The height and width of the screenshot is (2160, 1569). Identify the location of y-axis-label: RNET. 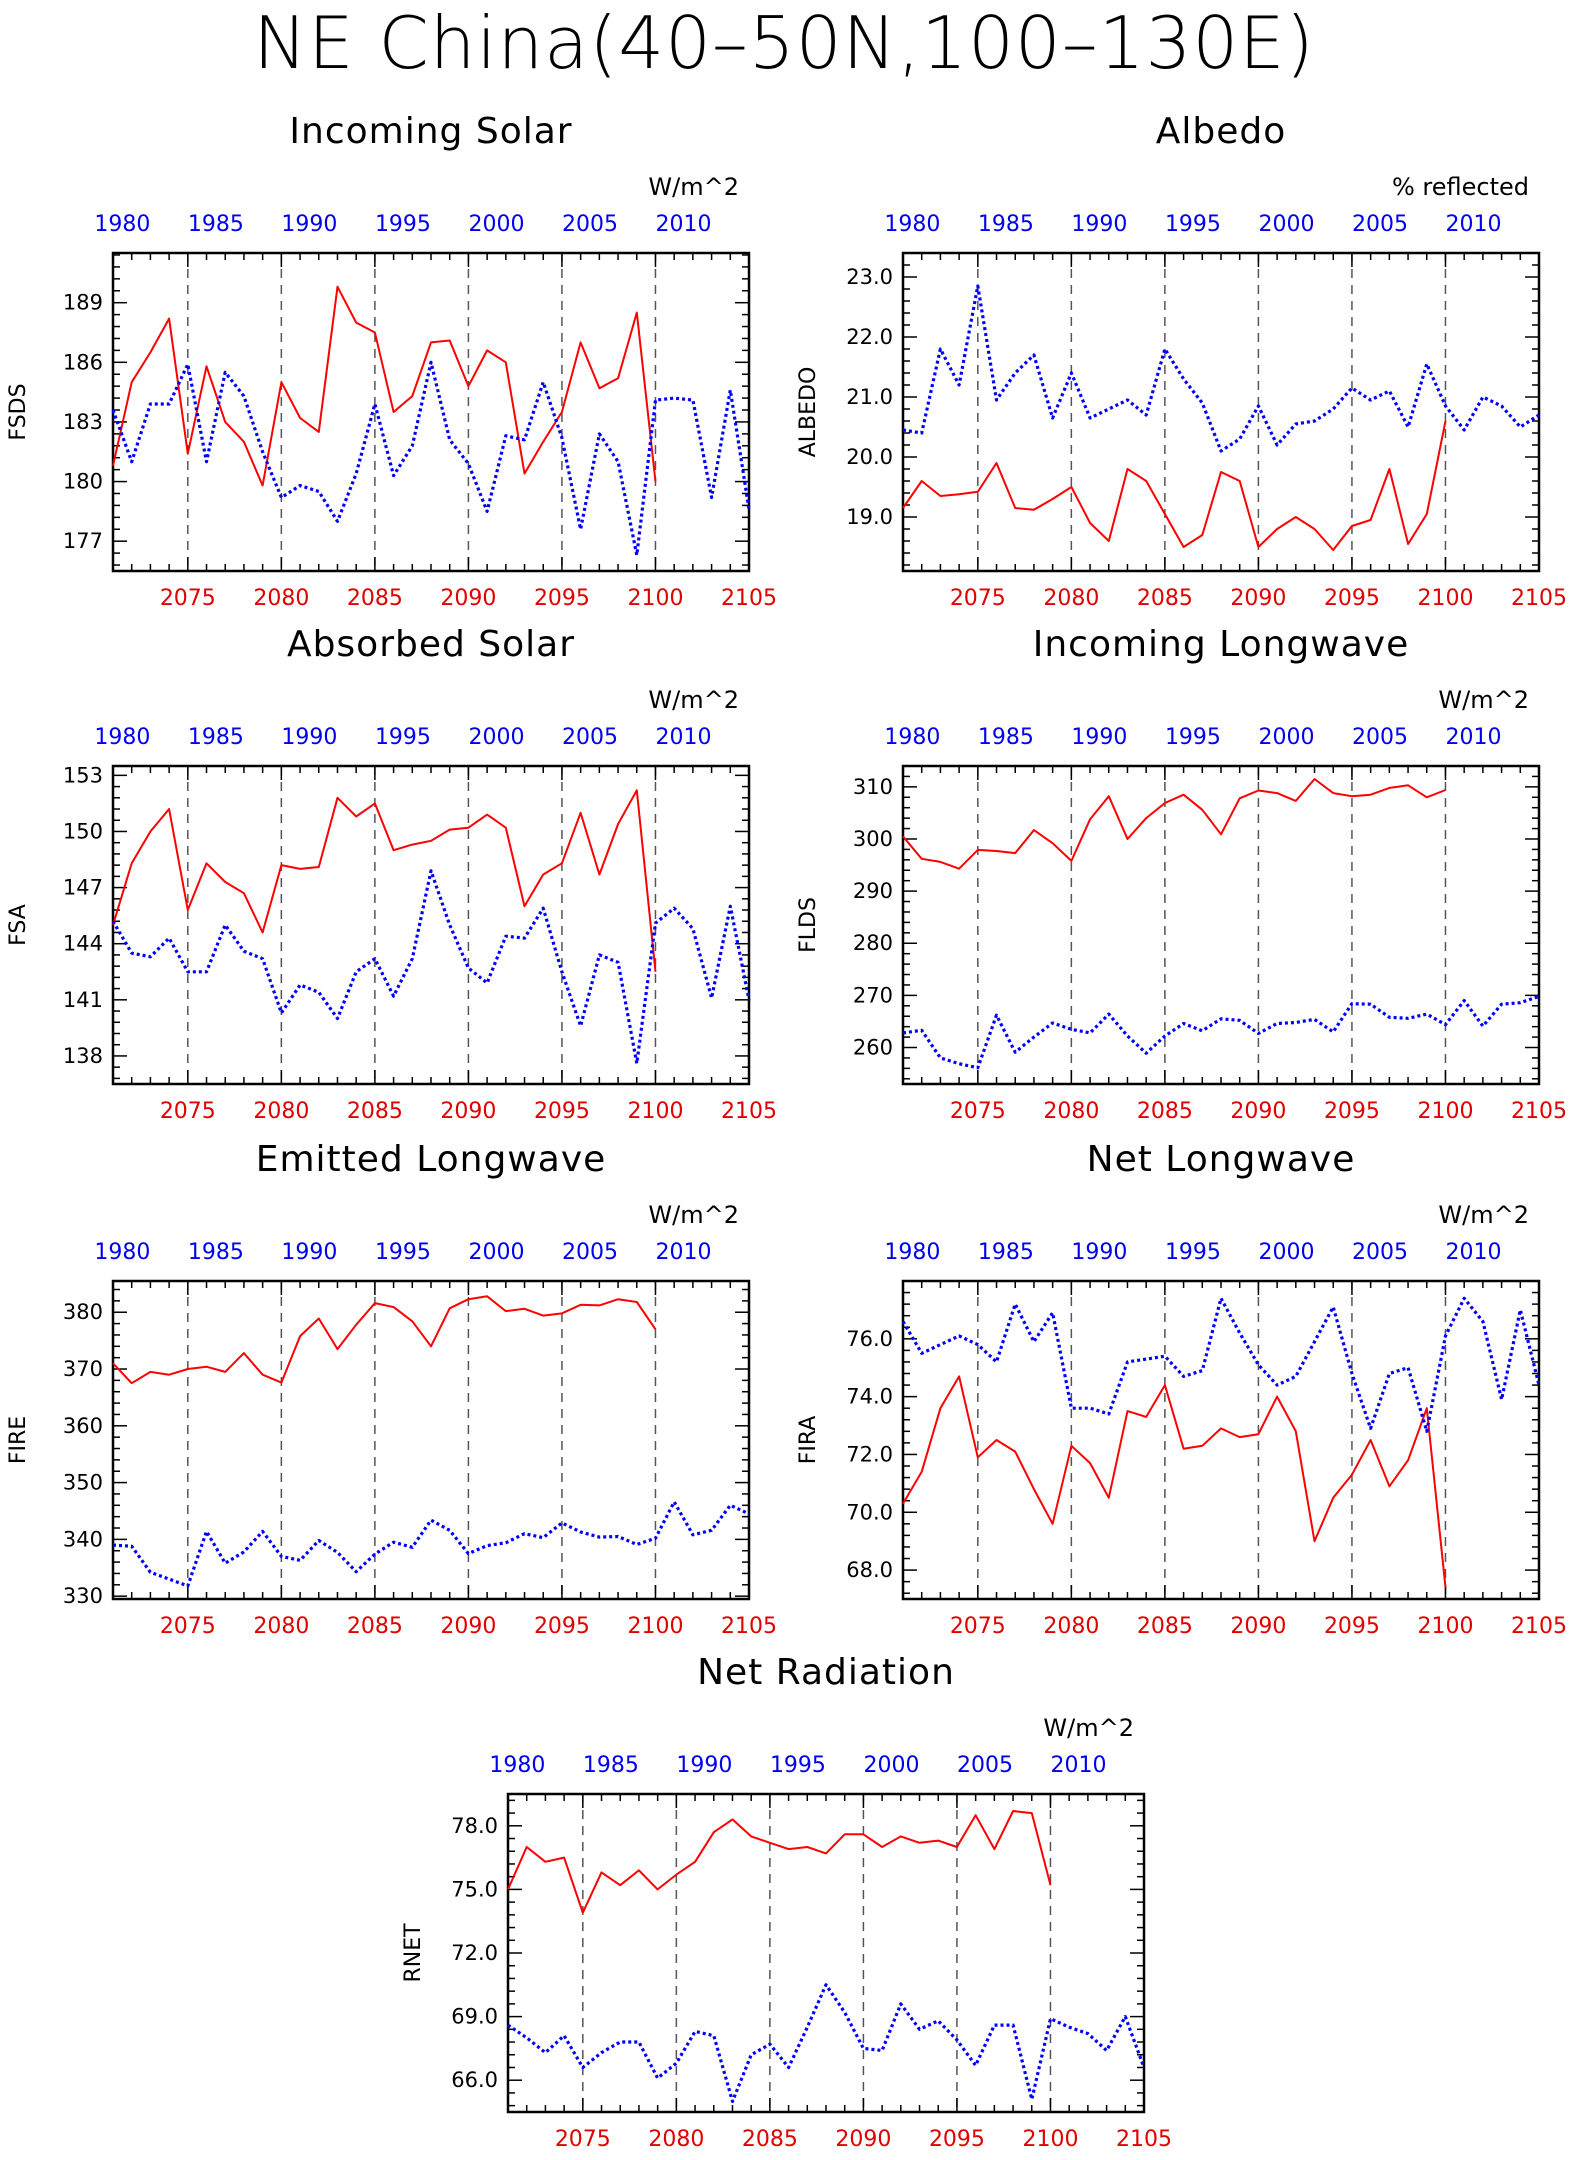
(413, 1953).